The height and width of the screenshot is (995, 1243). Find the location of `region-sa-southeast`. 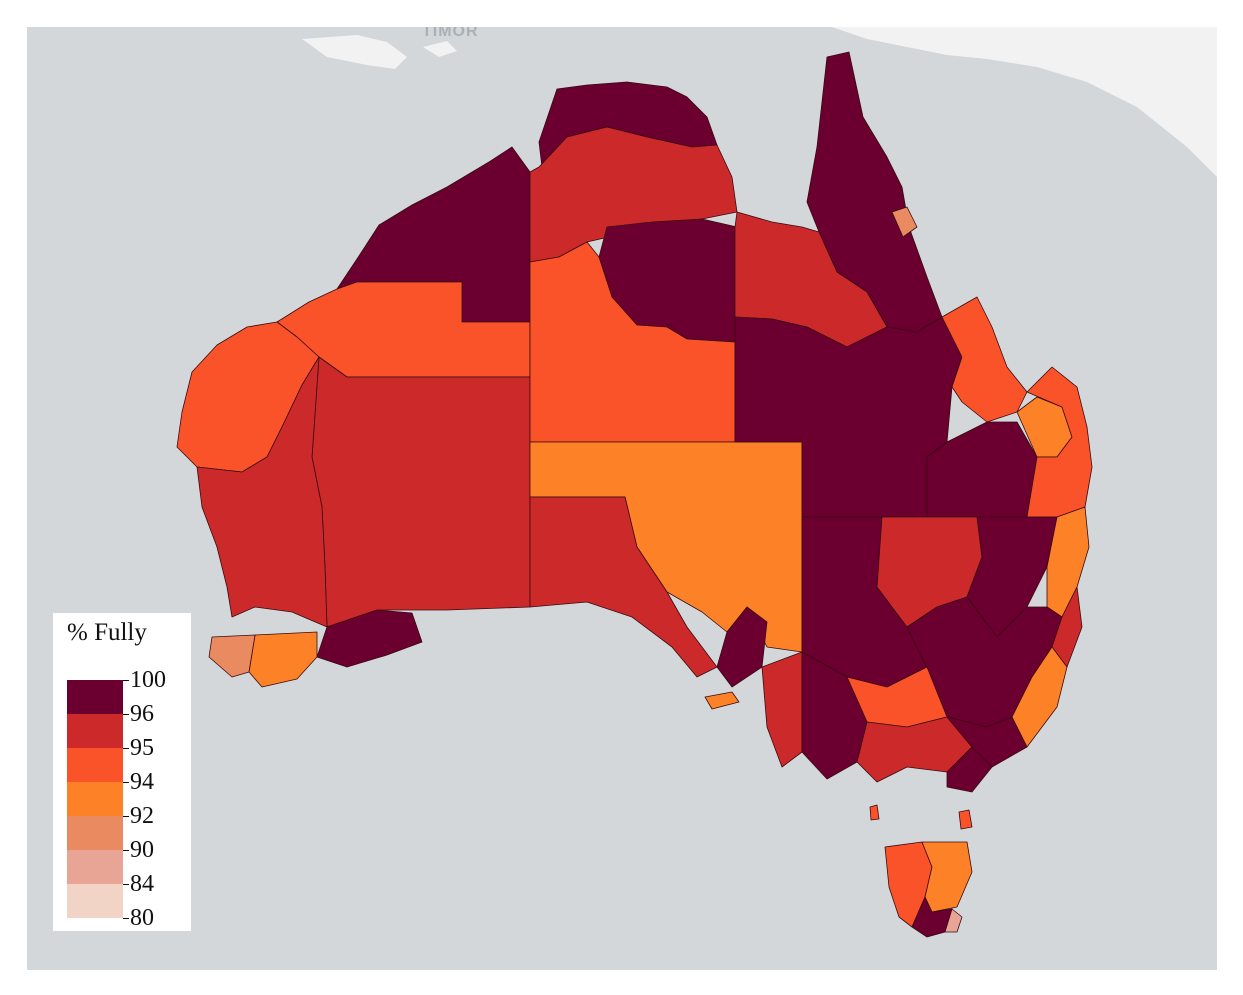

region-sa-southeast is located at coordinates (782, 709).